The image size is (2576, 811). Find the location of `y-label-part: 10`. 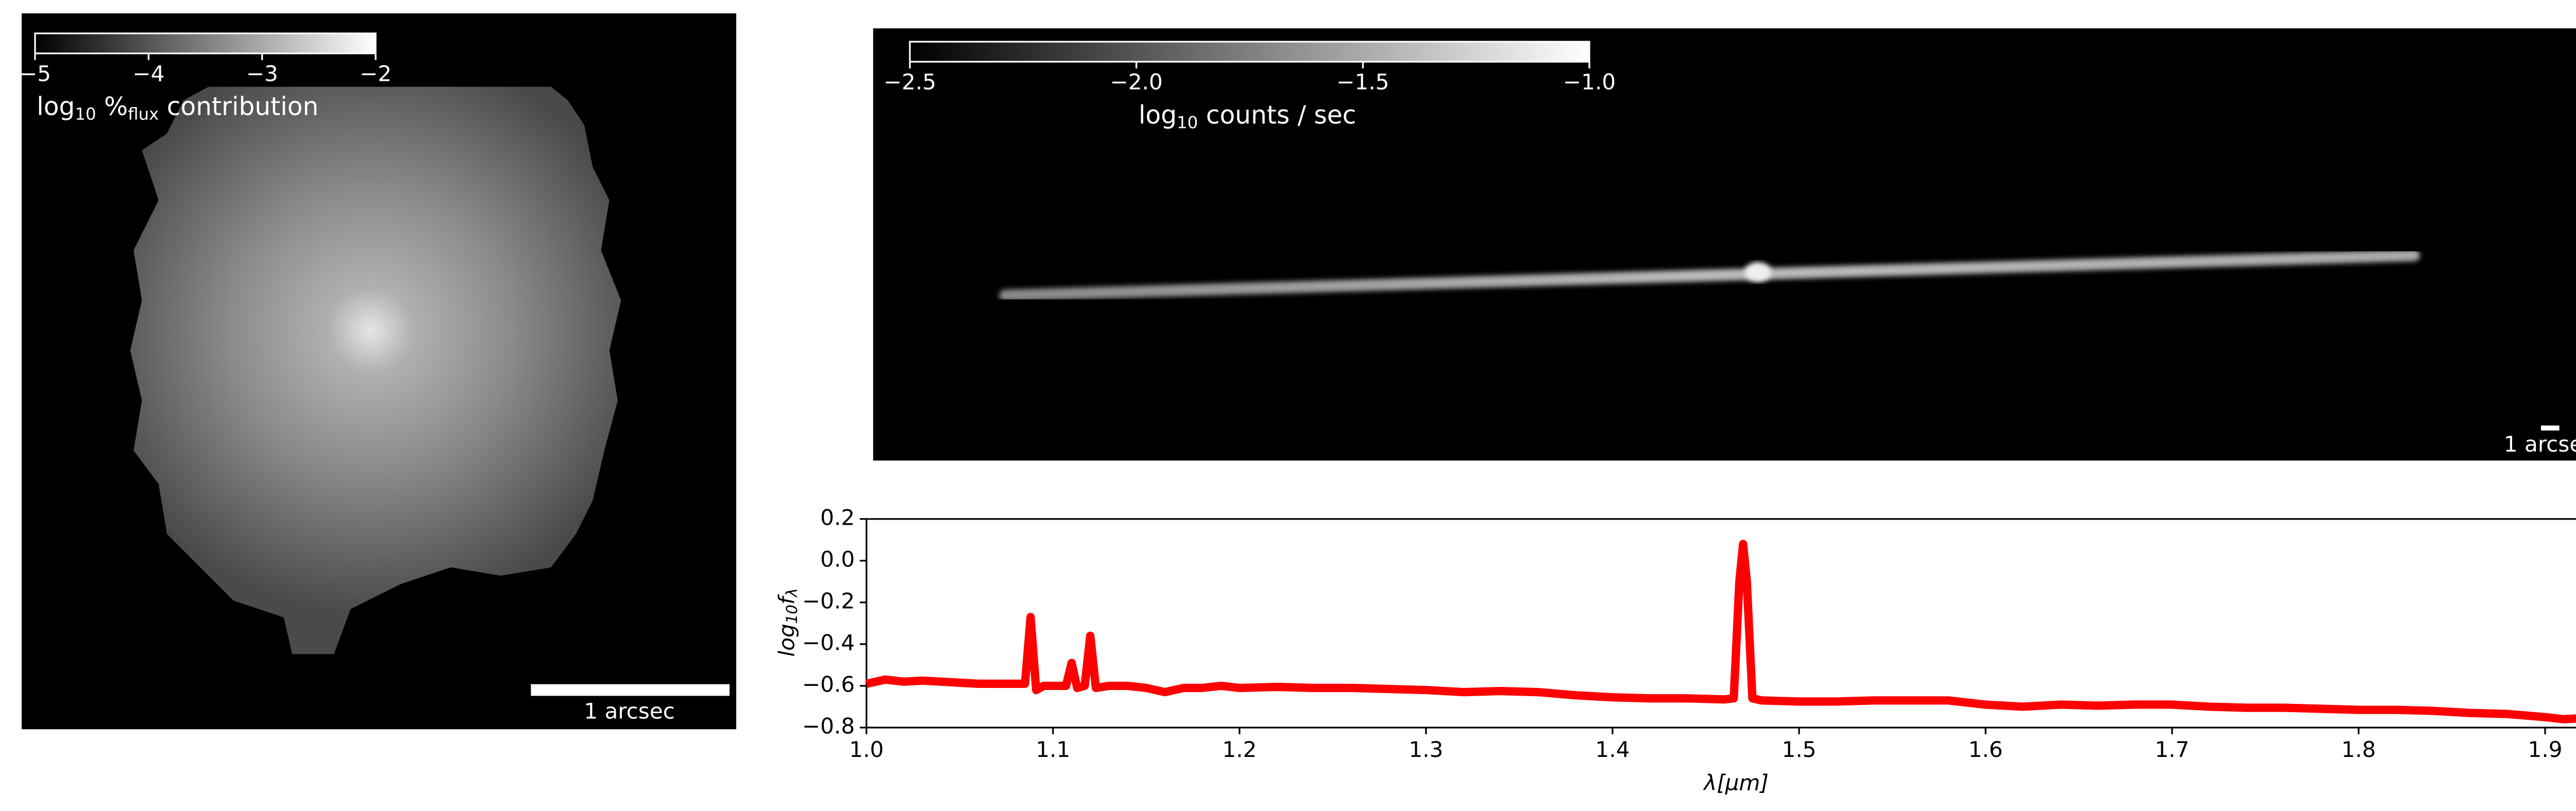

y-label-part: 10 is located at coordinates (792, 614).